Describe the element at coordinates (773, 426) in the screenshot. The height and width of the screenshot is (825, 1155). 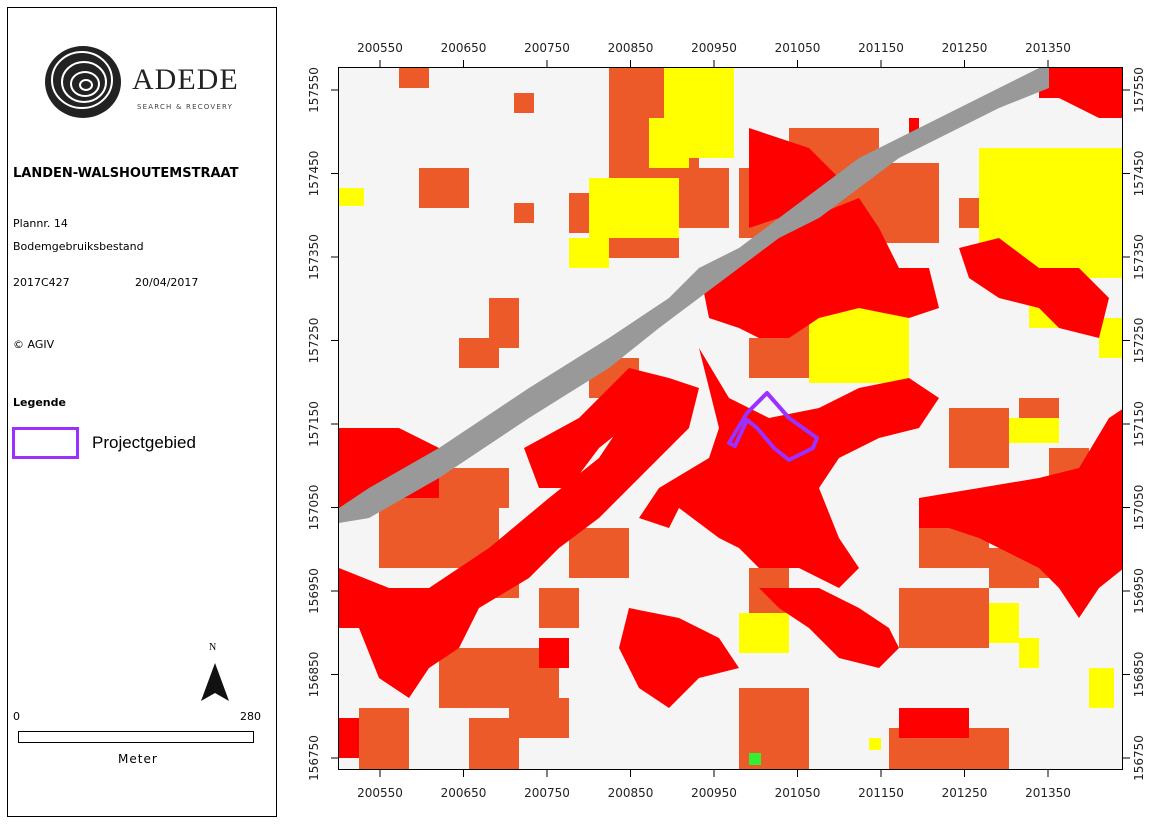
I see `project-area-outline` at that location.